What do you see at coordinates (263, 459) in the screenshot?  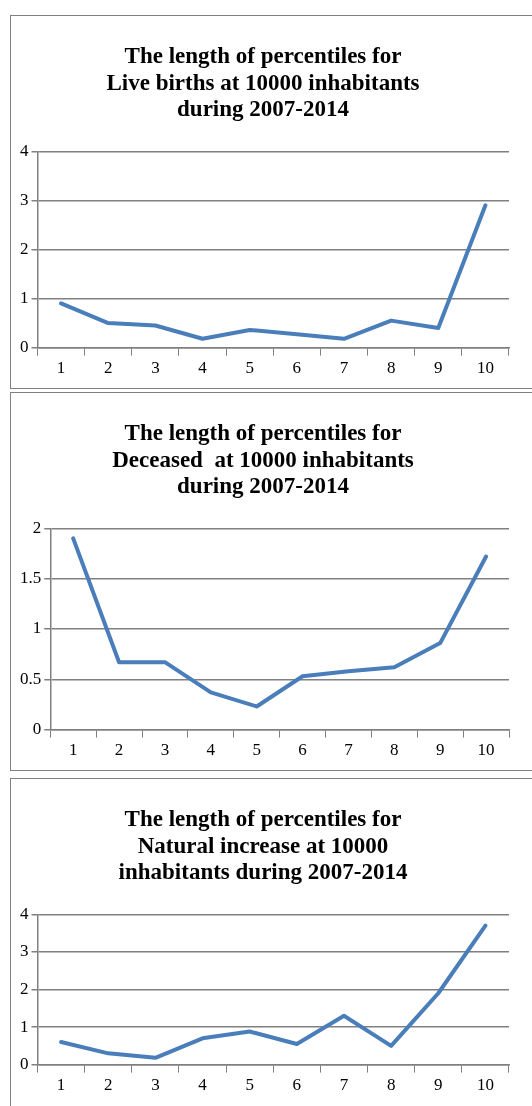 I see `chart-title: The length of percentiles for Deceased at 10000 inhabitants during 2007-2014` at bounding box center [263, 459].